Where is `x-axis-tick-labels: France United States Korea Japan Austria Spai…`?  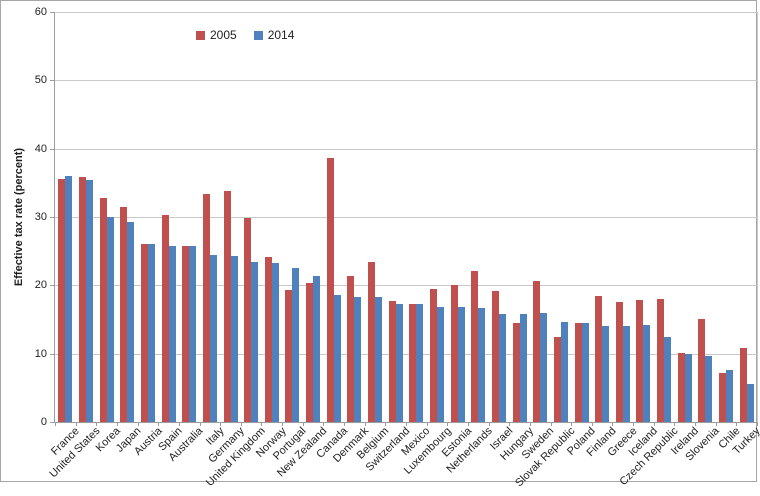 x-axis-tick-labels: France United States Korea Japan Austria Spai… is located at coordinates (403, 457).